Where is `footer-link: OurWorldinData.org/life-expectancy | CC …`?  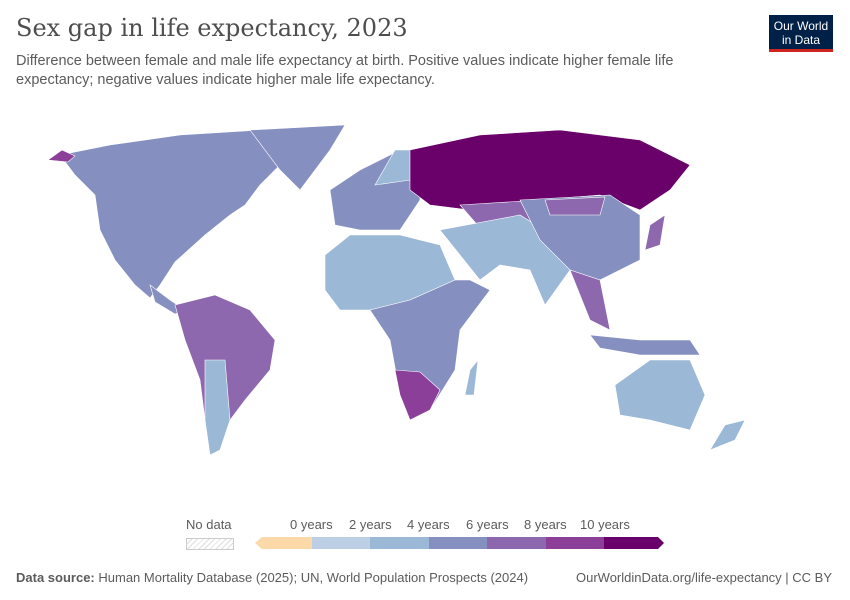
footer-link: OurWorldinData.org/life-expectancy | CC … is located at coordinates (703, 577).